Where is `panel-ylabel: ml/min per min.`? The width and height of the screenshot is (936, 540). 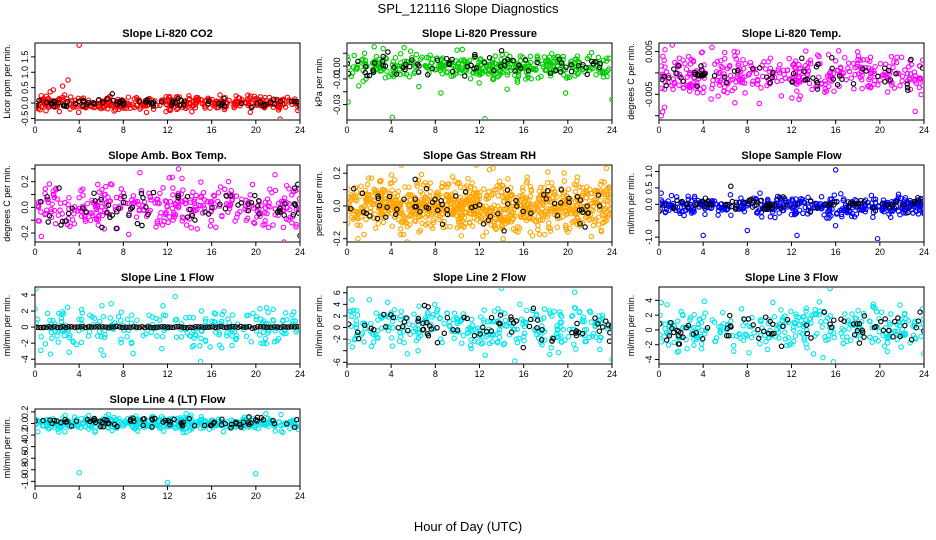 panel-ylabel: ml/min per min. is located at coordinates (7, 448).